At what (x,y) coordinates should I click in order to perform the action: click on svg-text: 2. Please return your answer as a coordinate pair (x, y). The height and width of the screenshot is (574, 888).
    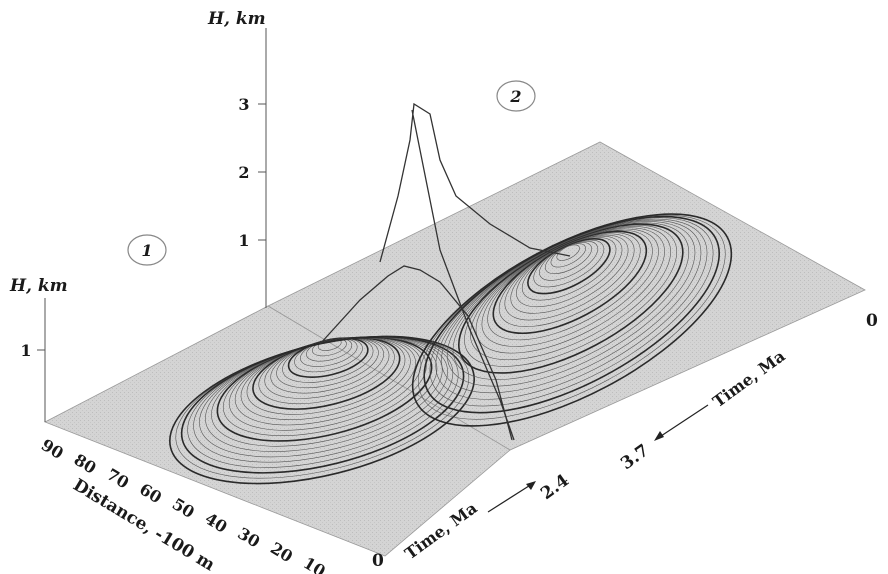
    Looking at the image, I should click on (515, 96).